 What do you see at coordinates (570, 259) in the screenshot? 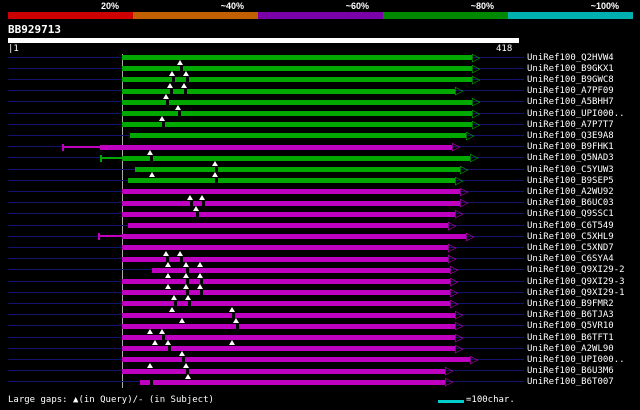
I see `subject-label: UniRef100_C6SYA4` at bounding box center [570, 259].